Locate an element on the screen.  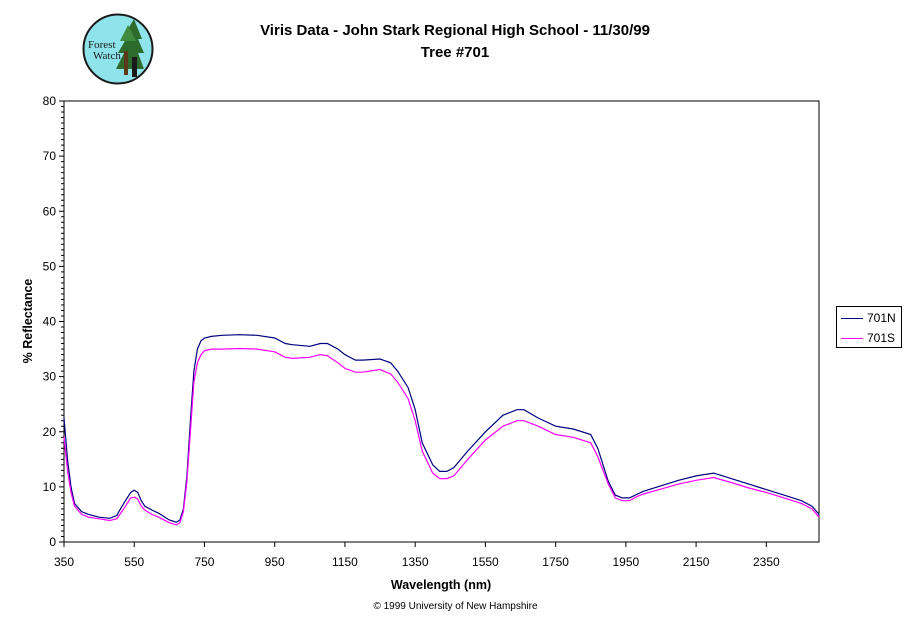
legend-item-701n: 701N is located at coordinates (871, 318).